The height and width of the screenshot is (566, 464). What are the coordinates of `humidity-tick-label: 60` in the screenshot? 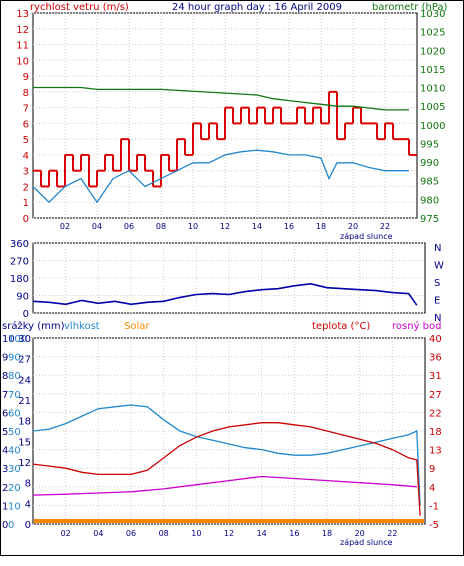 It's located at (14, 413).